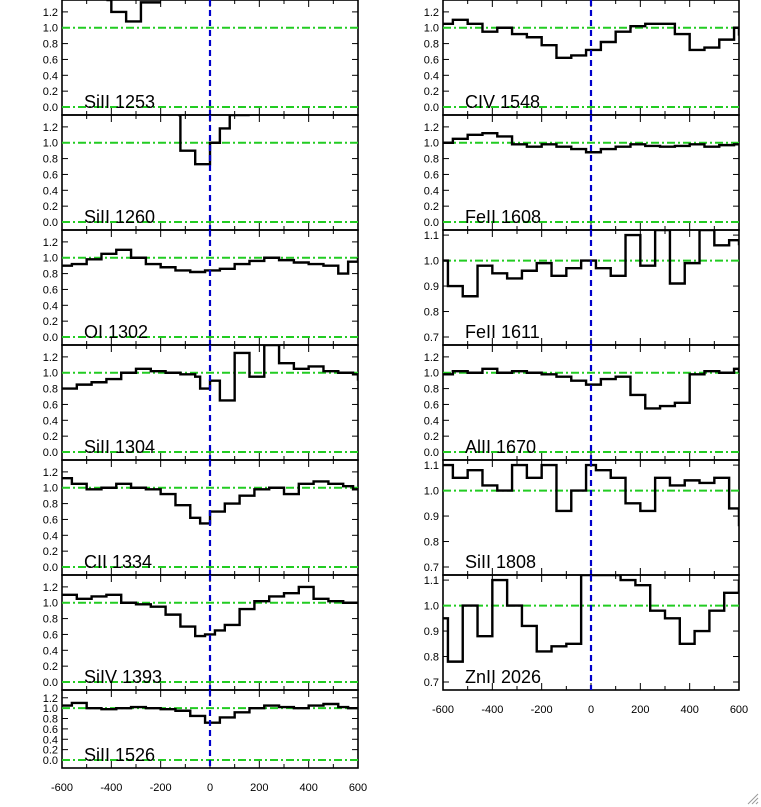 This screenshot has width=761, height=807. What do you see at coordinates (119, 755) in the screenshot?
I see `panel-label: SiII 1526` at bounding box center [119, 755].